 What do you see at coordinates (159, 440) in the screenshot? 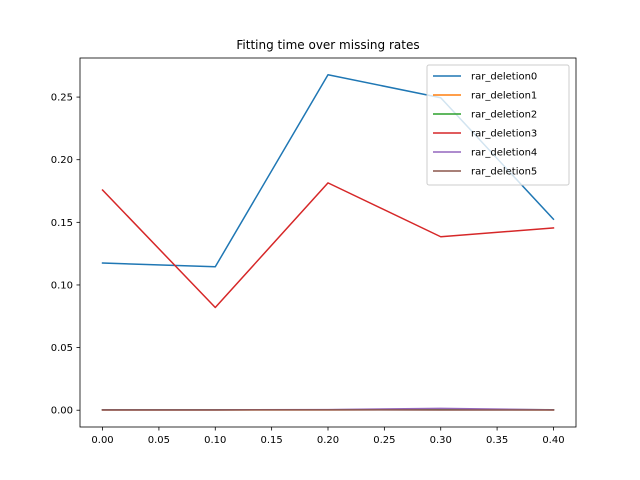
I see `x-tick-label: 0.05` at bounding box center [159, 440].